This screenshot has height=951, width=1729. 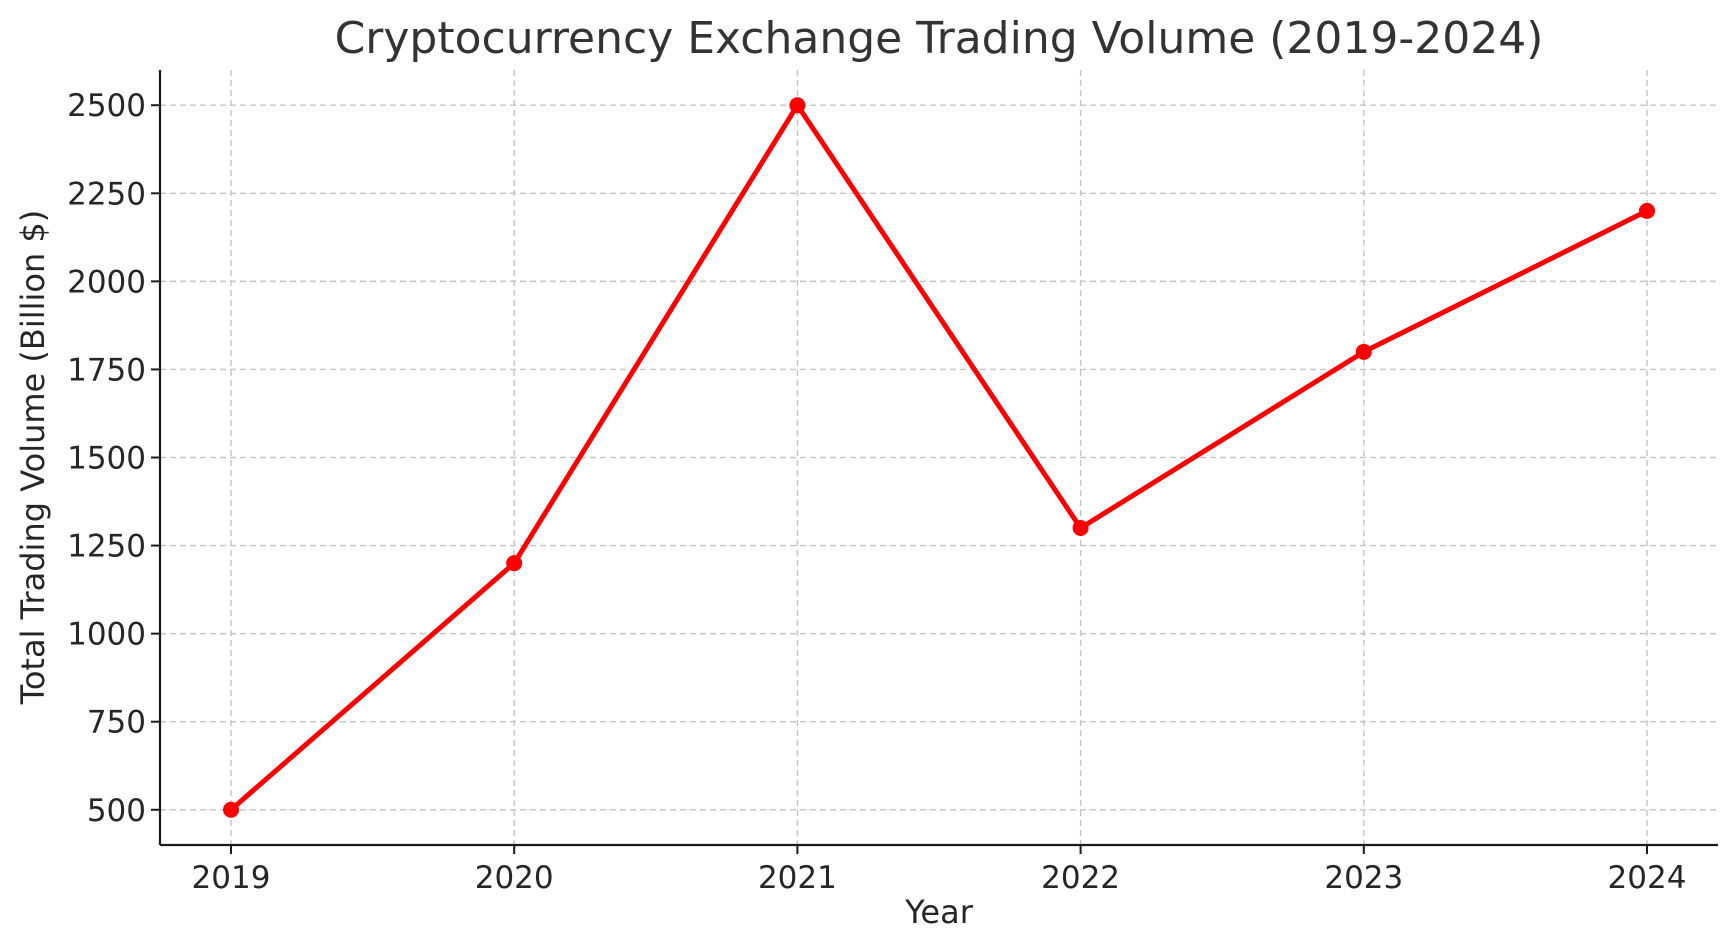 What do you see at coordinates (106, 282) in the screenshot?
I see `y-tick-label: 2000` at bounding box center [106, 282].